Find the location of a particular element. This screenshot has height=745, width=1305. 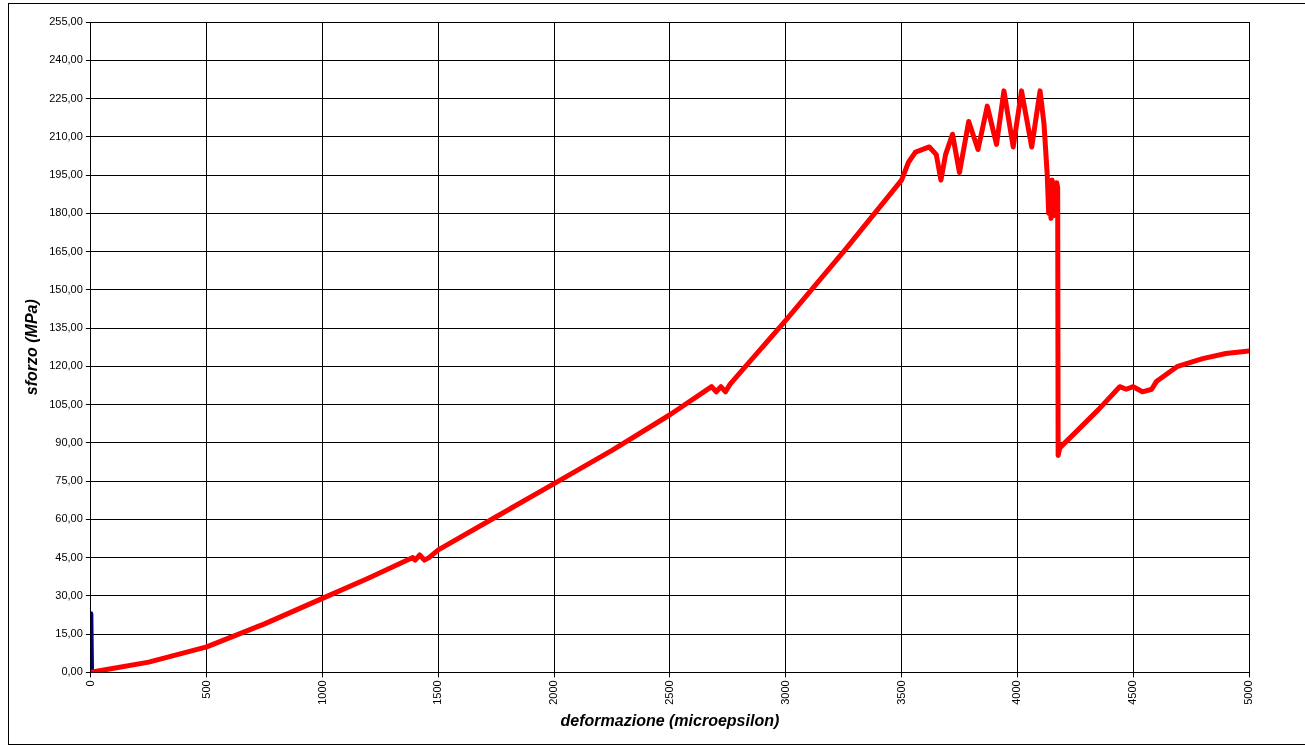

y-tick-label: 90,00 is located at coordinates (69, 441).